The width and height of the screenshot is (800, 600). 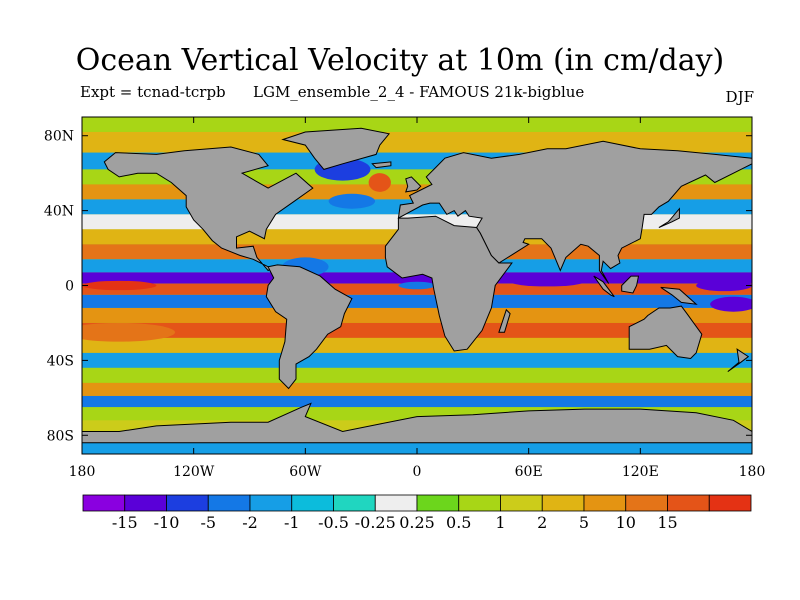 What do you see at coordinates (417, 522) in the screenshot?
I see `colorbar-label: 0.25` at bounding box center [417, 522].